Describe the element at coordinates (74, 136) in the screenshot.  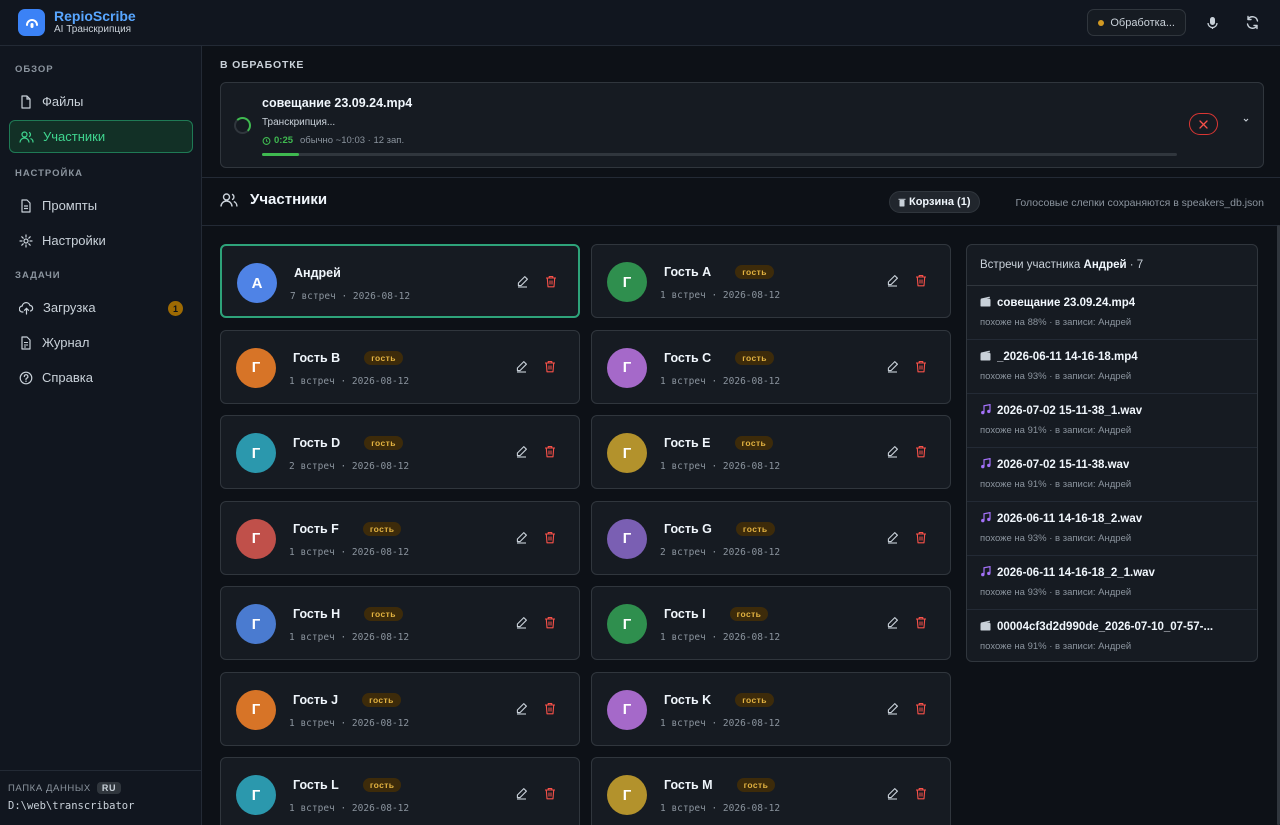
I see `sidebar-item-label: Участники` at that location.